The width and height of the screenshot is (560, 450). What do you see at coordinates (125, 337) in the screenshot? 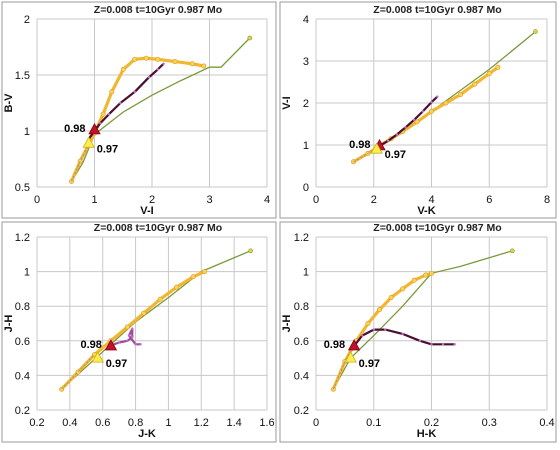
I see `series-line-purple` at bounding box center [125, 337].